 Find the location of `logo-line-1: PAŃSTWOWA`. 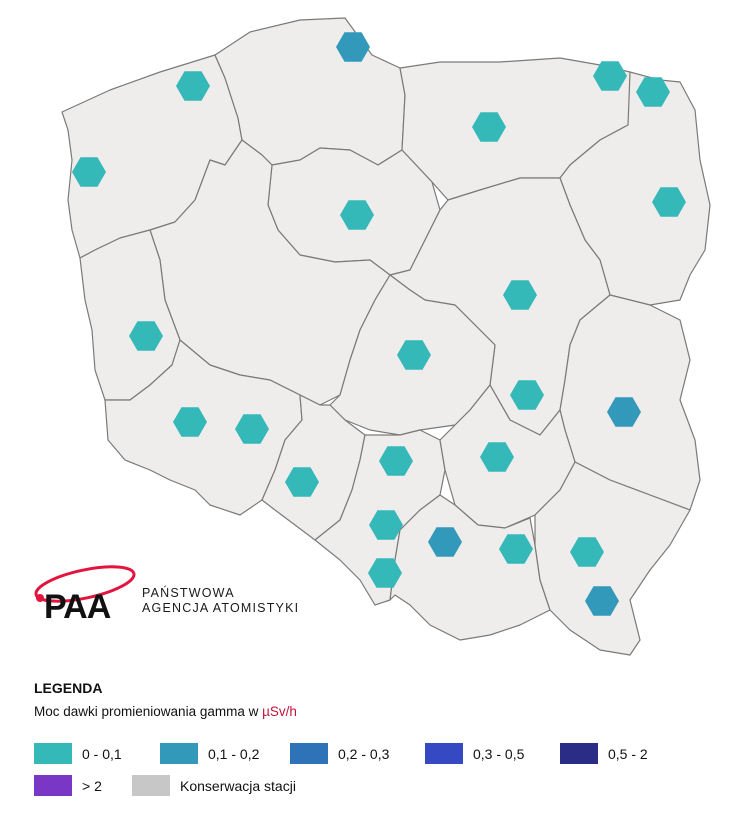

logo-line-1: PAŃSTWOWA is located at coordinates (188, 593).